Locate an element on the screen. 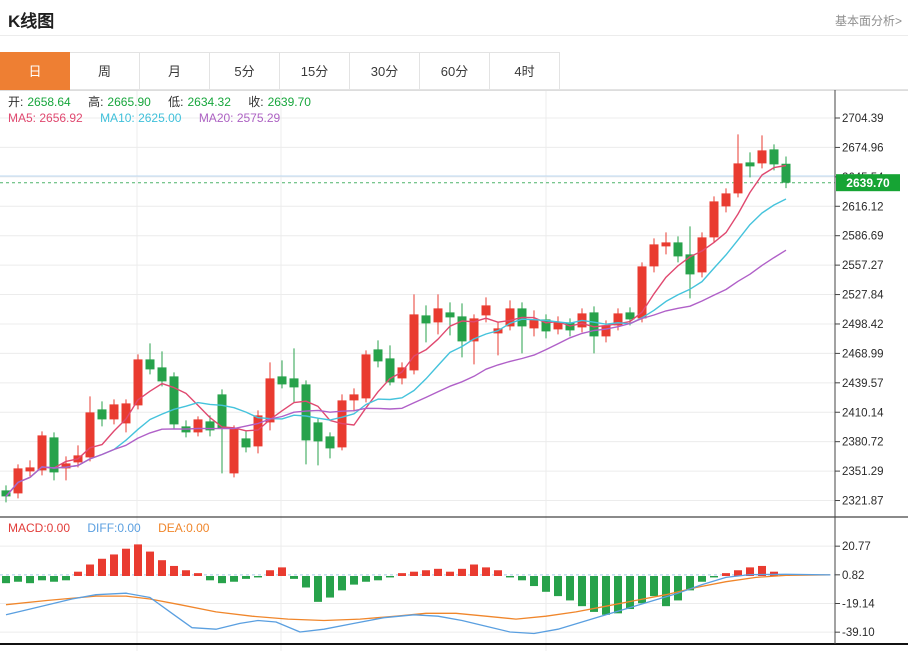 This screenshot has height=651, width=908. diff-line is located at coordinates (418, 604).